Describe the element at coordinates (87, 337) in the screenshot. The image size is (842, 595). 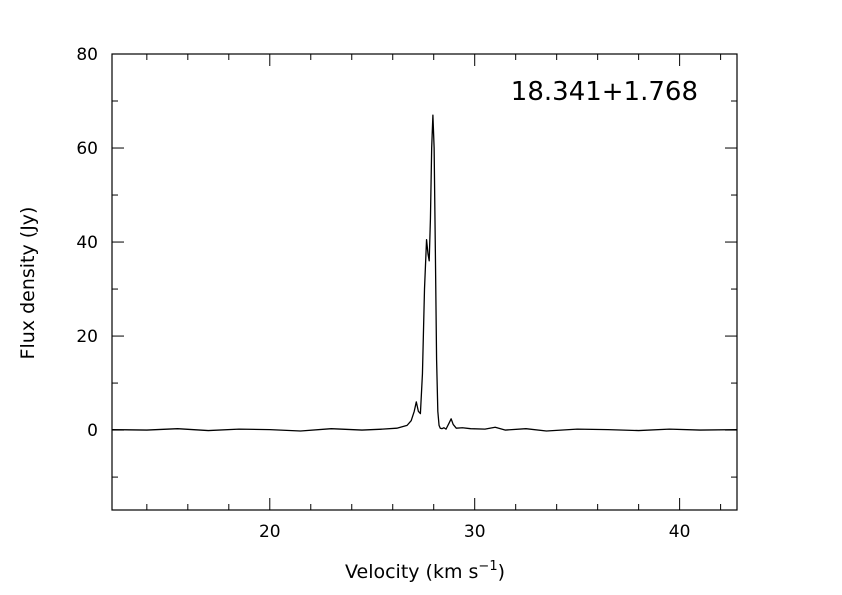
I see `y-tick-label: 20` at that location.